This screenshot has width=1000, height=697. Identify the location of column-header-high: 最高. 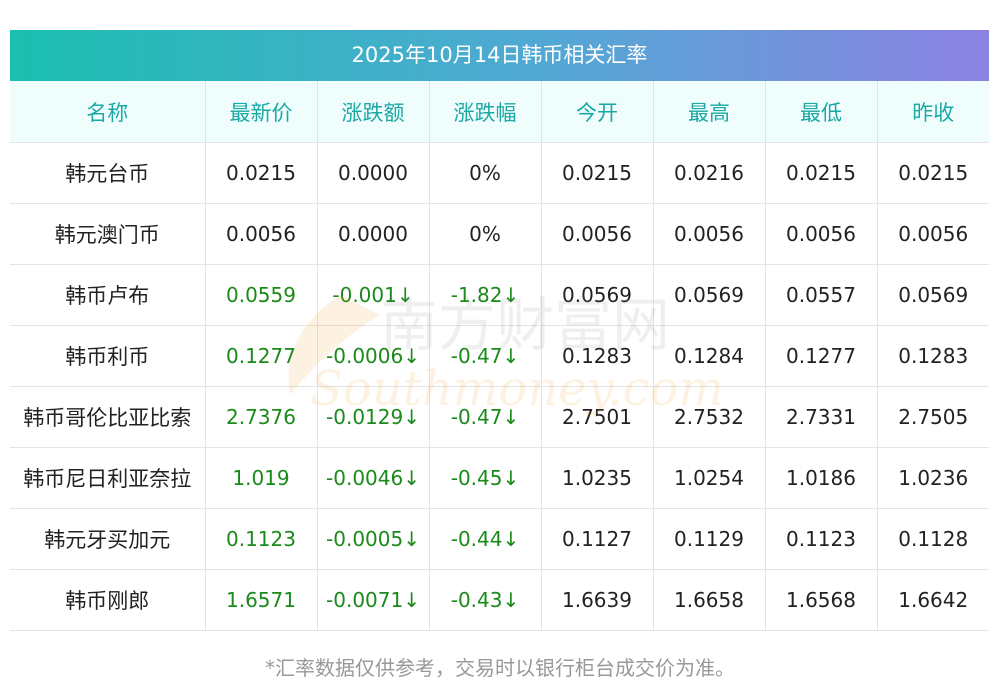
(709, 112).